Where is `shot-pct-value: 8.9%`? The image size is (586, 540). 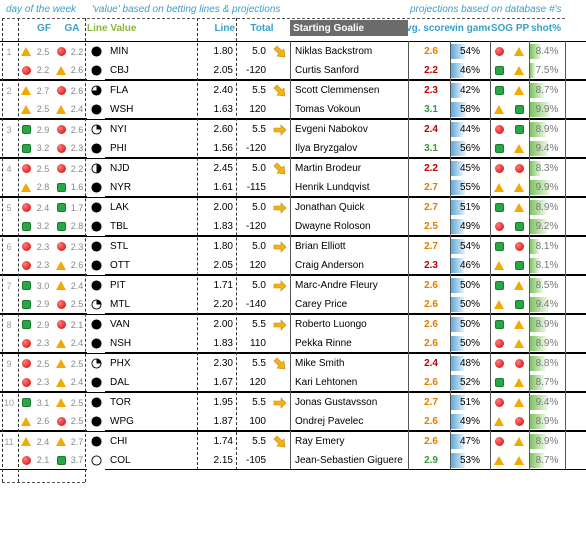 shot-pct-value: 8.9% is located at coordinates (547, 421).